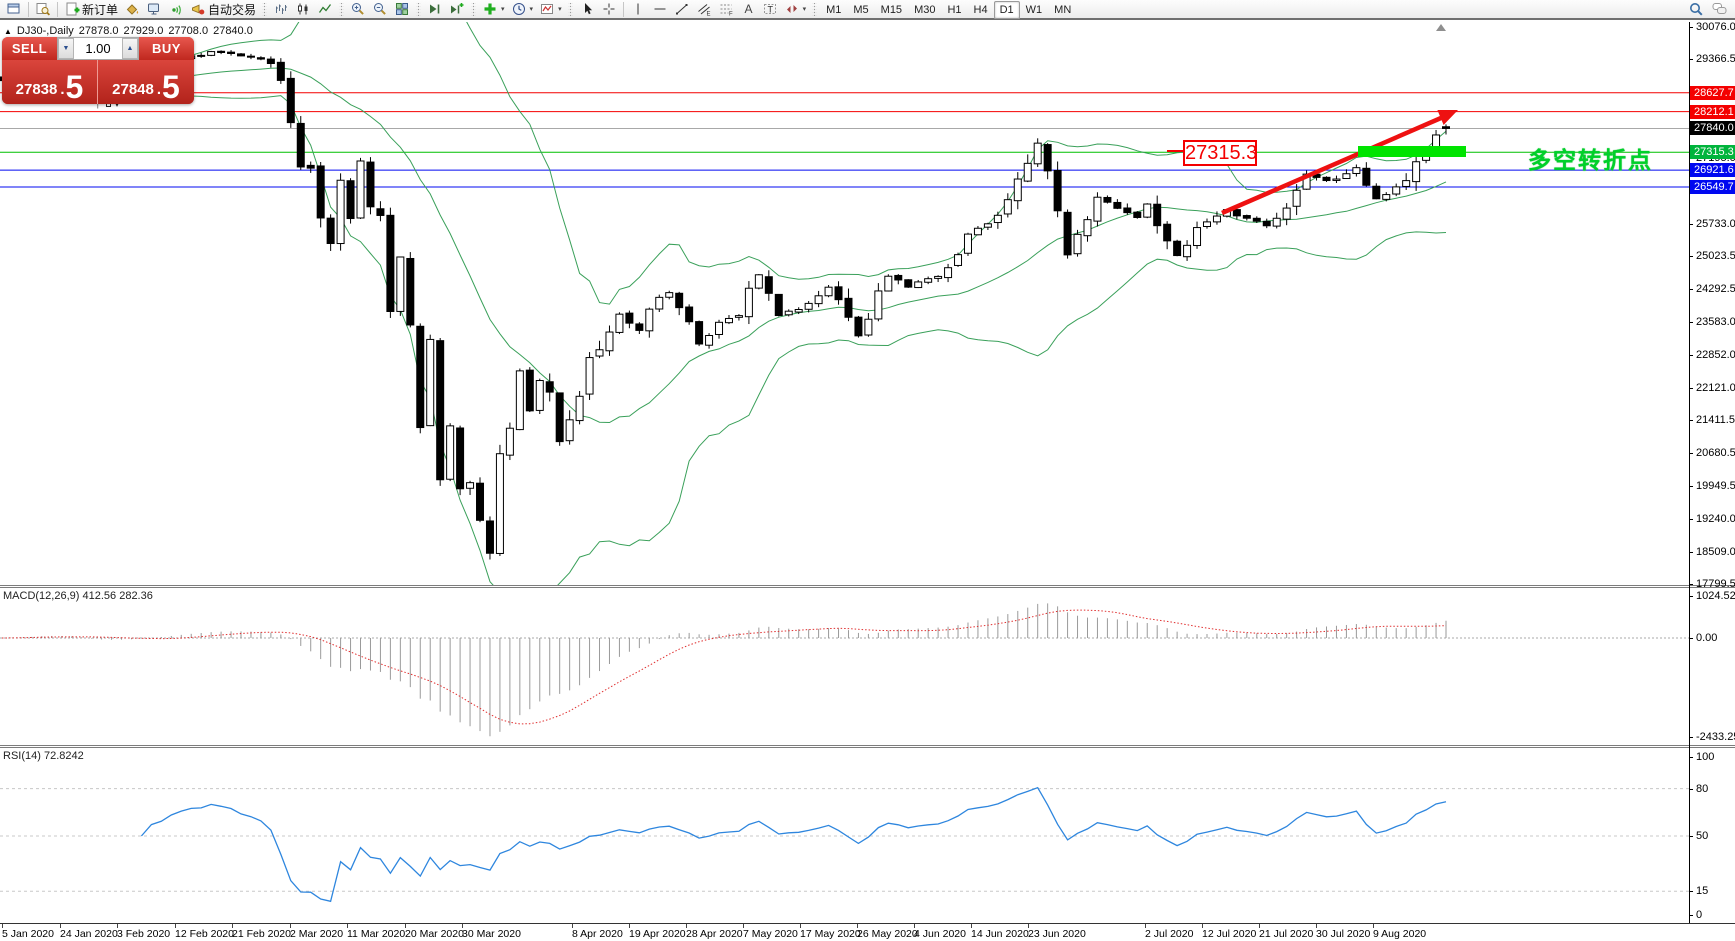 The height and width of the screenshot is (941, 1735). I want to click on svg-text: A, so click(748, 9).